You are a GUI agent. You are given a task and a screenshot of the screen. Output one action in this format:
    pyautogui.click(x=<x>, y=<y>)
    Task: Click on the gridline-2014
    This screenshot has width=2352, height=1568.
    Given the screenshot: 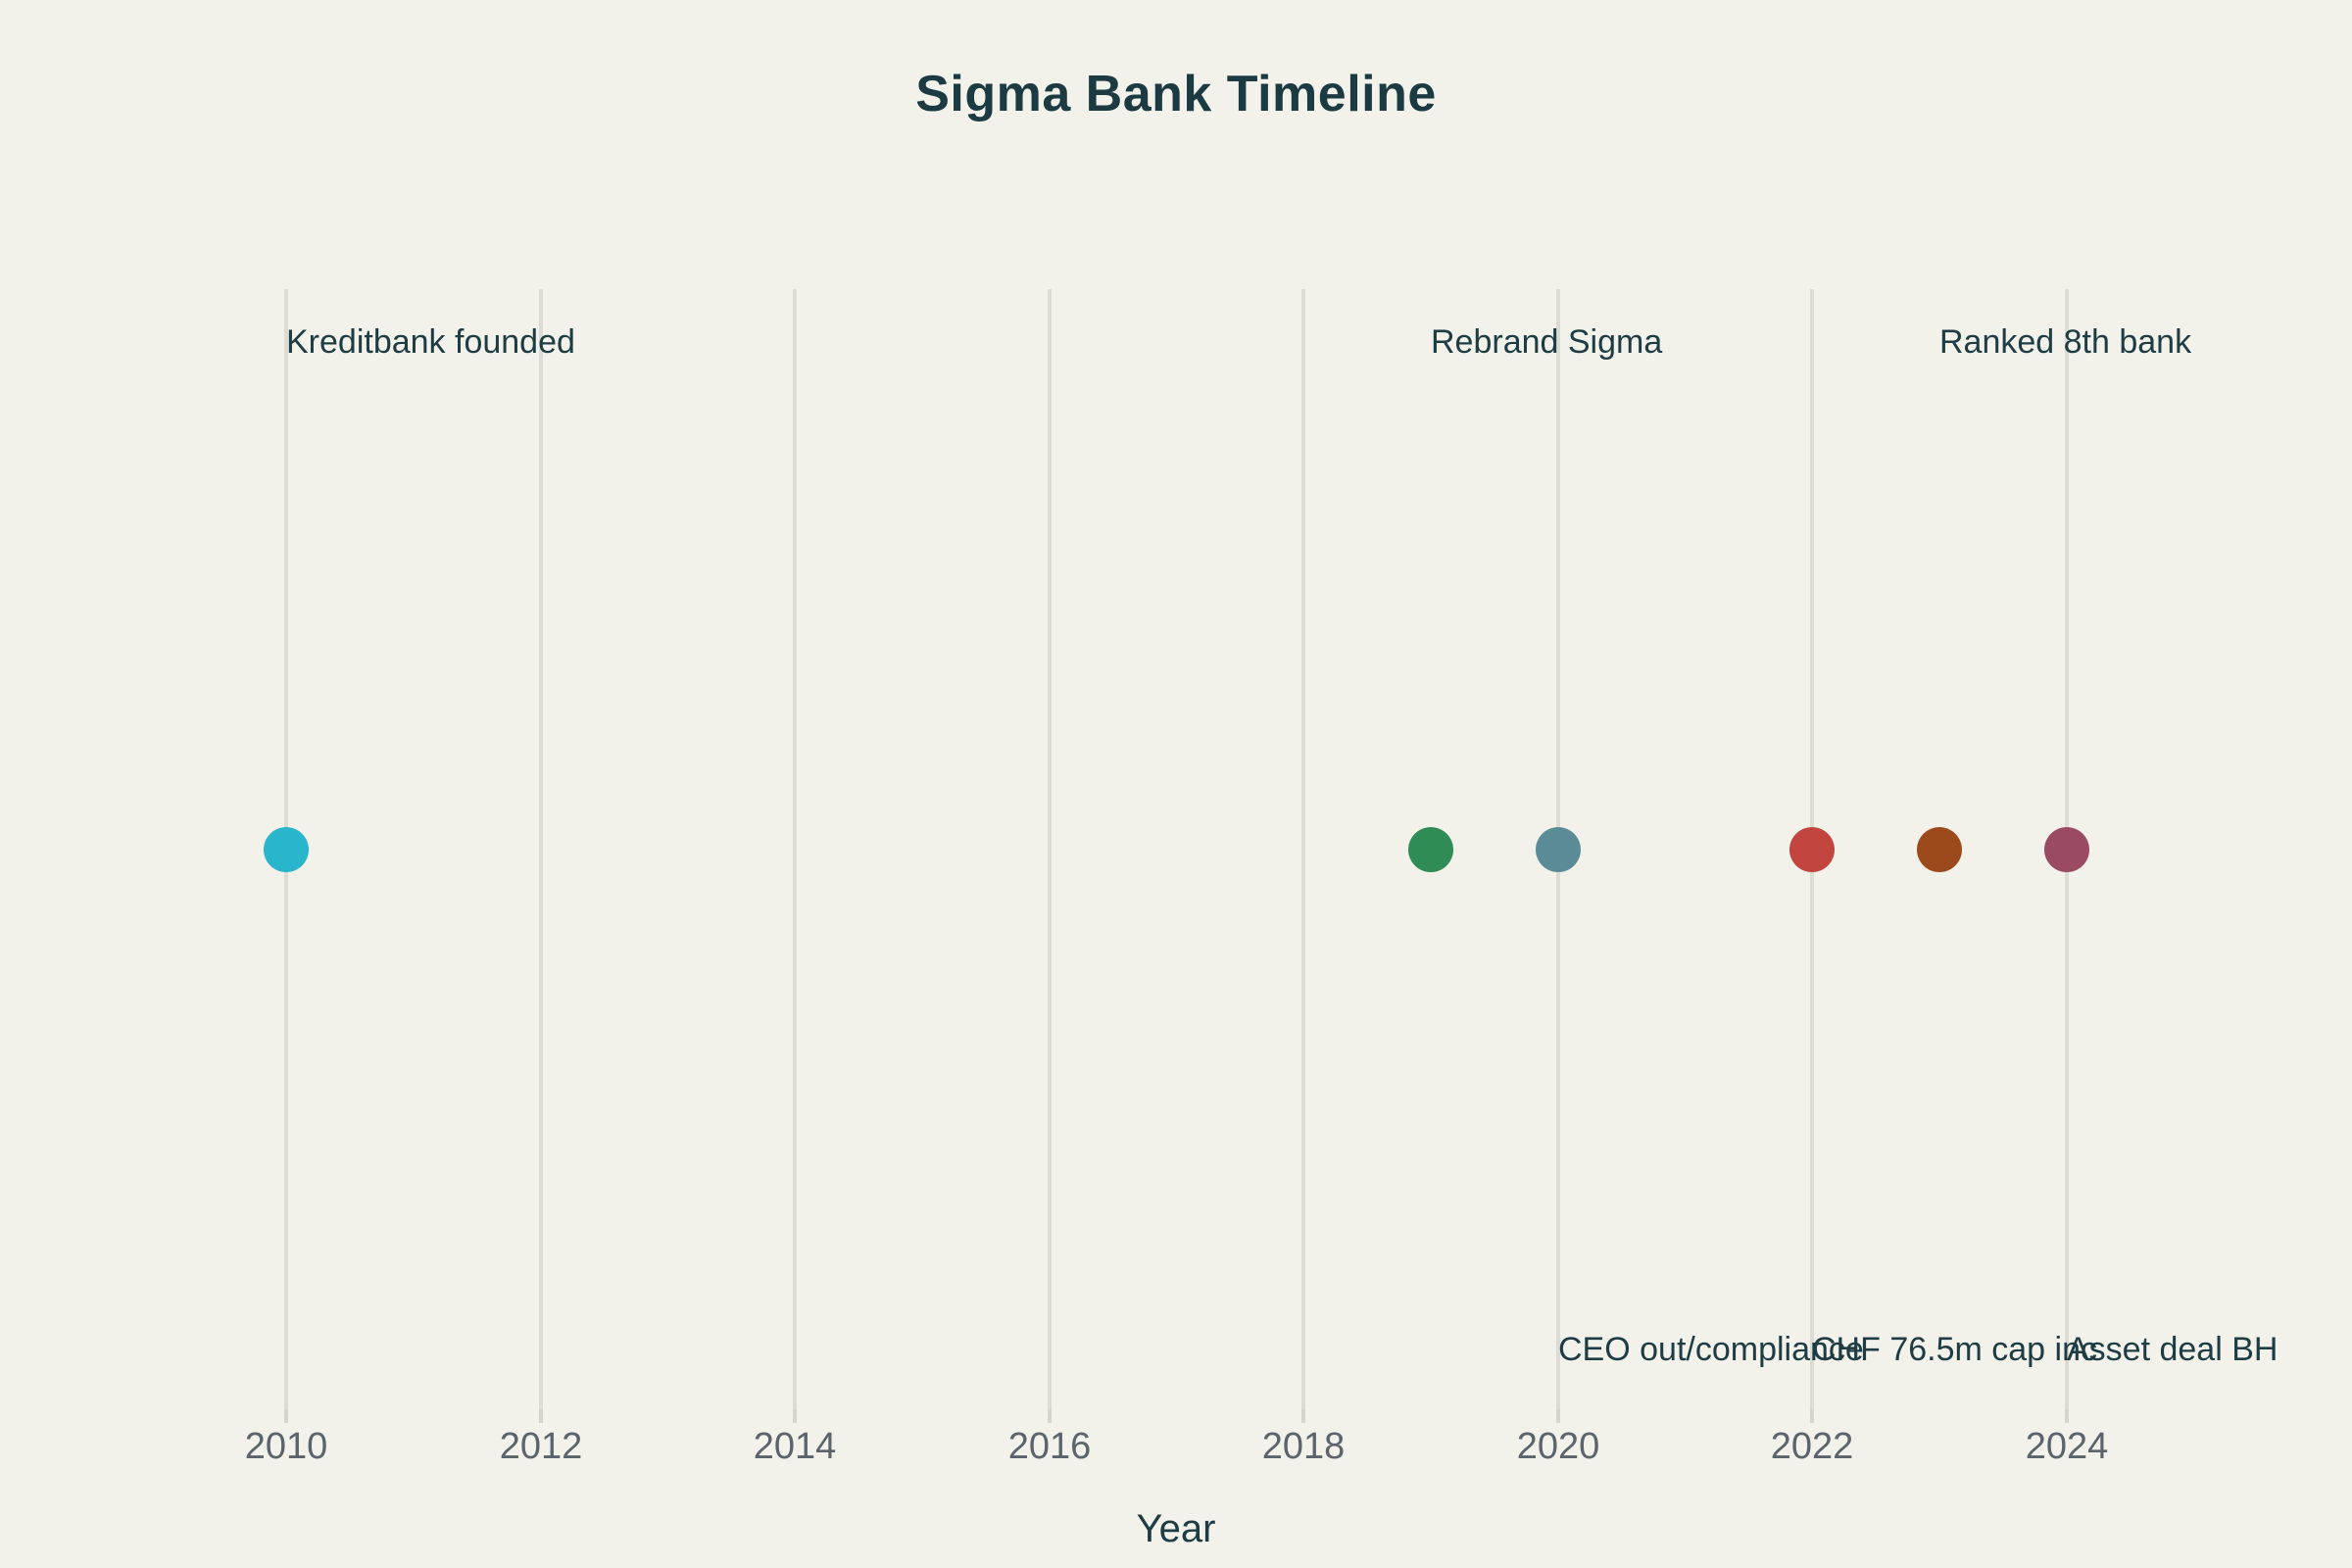 What is the action you would take?
    pyautogui.click(x=795, y=849)
    